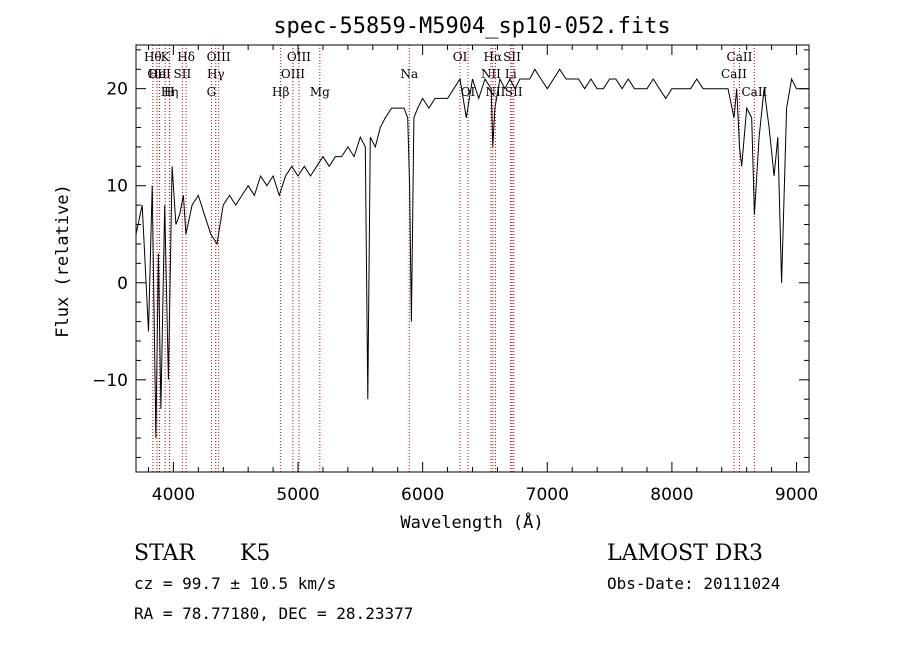  What do you see at coordinates (493, 57) in the screenshot?
I see `spectral-line-label: Hα` at bounding box center [493, 57].